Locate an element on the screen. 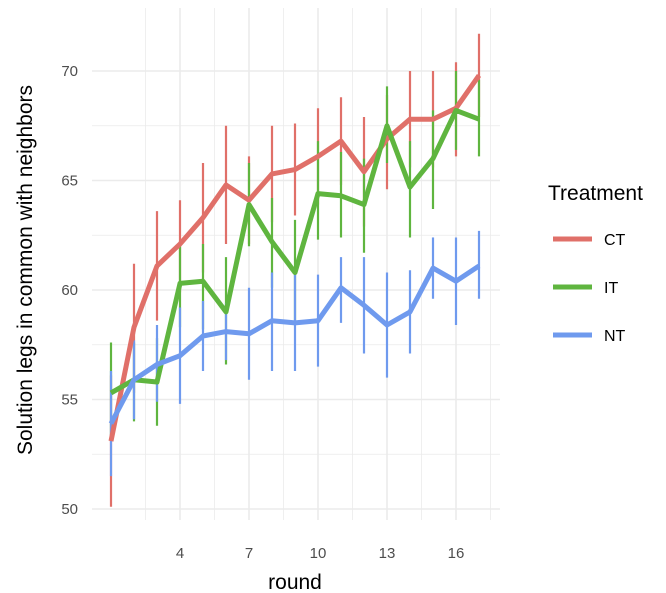 Image resolution: width=666 pixels, height=593 pixels. y-axis-label: Solution legs in common with neighbors is located at coordinates (25, 270).